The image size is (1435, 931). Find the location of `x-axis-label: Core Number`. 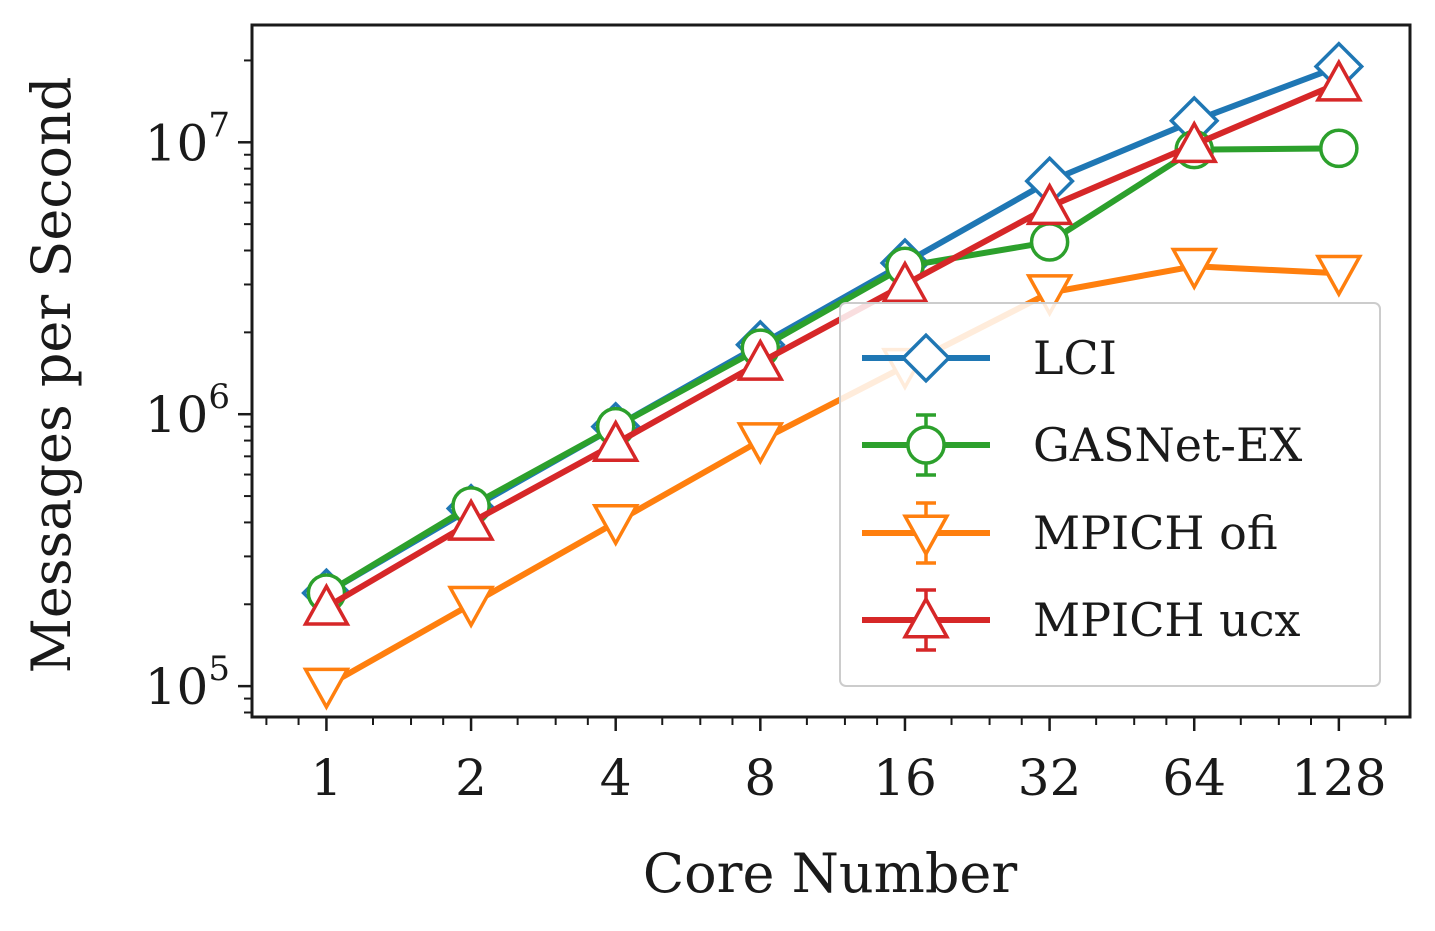

x-axis-label: Core Number is located at coordinates (830, 873).